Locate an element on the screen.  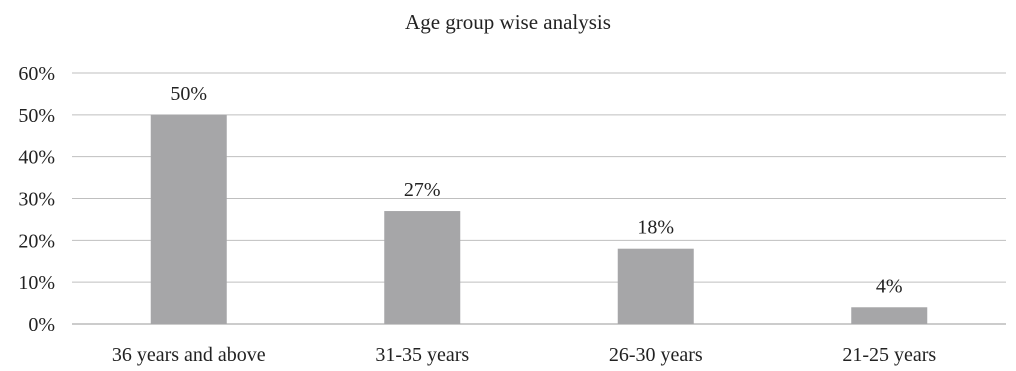
chart-title: Age group wise analysis is located at coordinates (508, 22).